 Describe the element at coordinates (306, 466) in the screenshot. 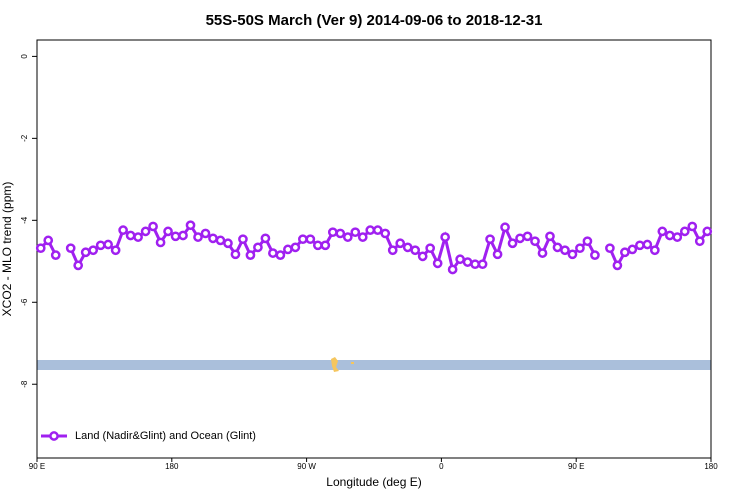

I see `x-tick-label: 90 W` at that location.